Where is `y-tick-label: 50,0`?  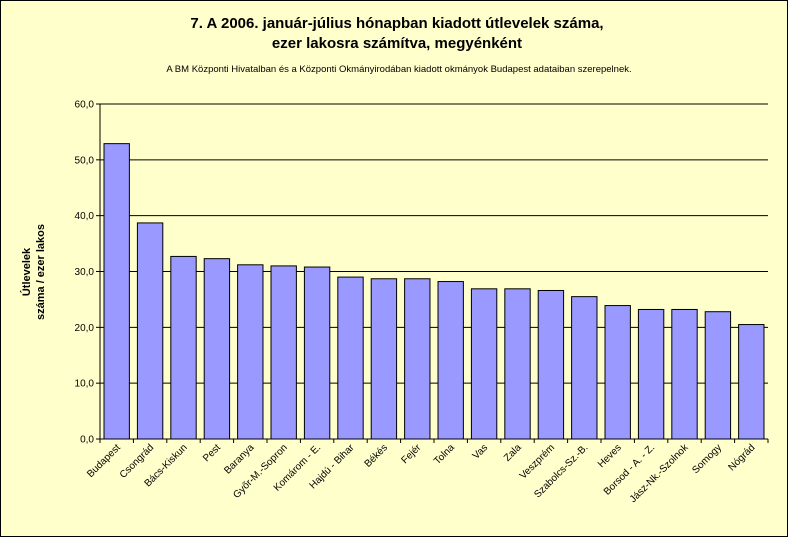 y-tick-label: 50,0 is located at coordinates (85, 160).